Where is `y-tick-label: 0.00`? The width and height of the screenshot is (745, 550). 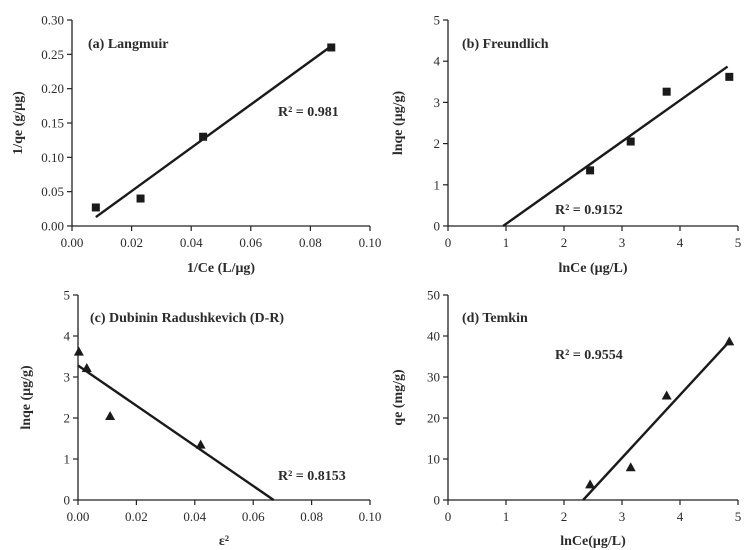
y-tick-label: 0.00 is located at coordinates (52, 226).